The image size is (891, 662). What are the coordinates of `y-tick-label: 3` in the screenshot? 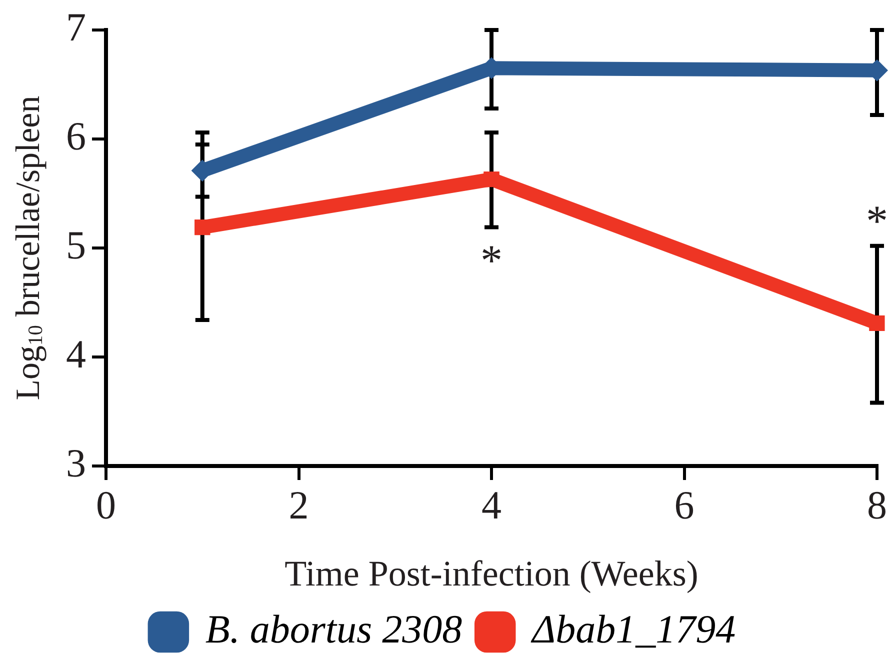 It's located at (76, 463).